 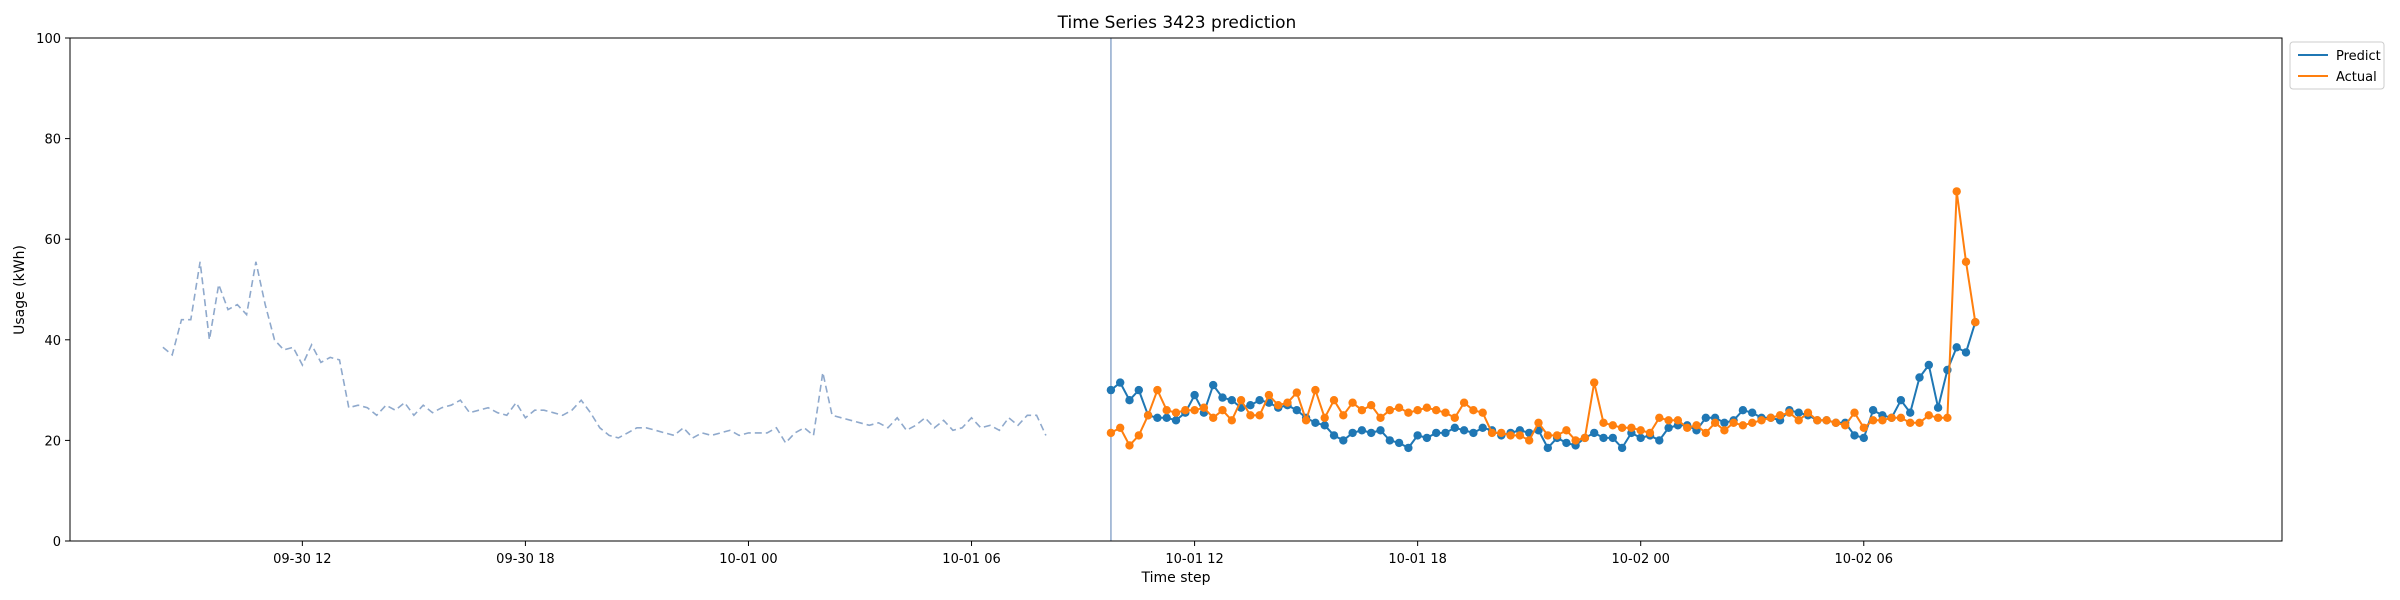 I want to click on y-tick-label: 20, so click(x=52, y=441).